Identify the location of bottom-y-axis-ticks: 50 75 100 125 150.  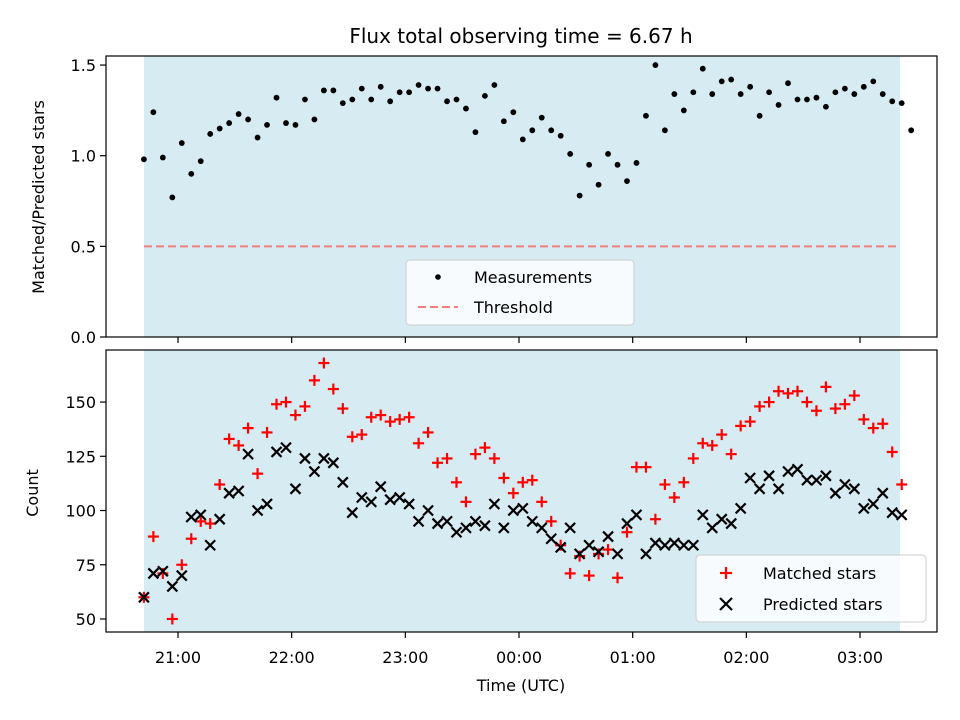
(85, 511).